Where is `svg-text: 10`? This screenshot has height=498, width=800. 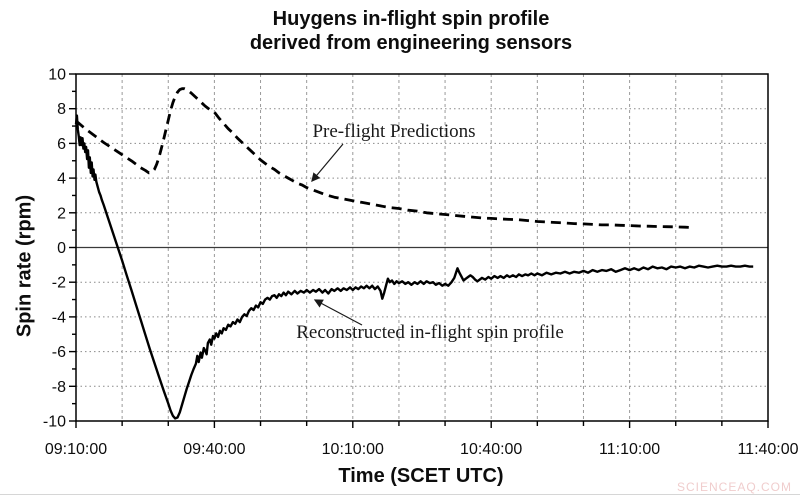 svg-text: 10 is located at coordinates (57, 75).